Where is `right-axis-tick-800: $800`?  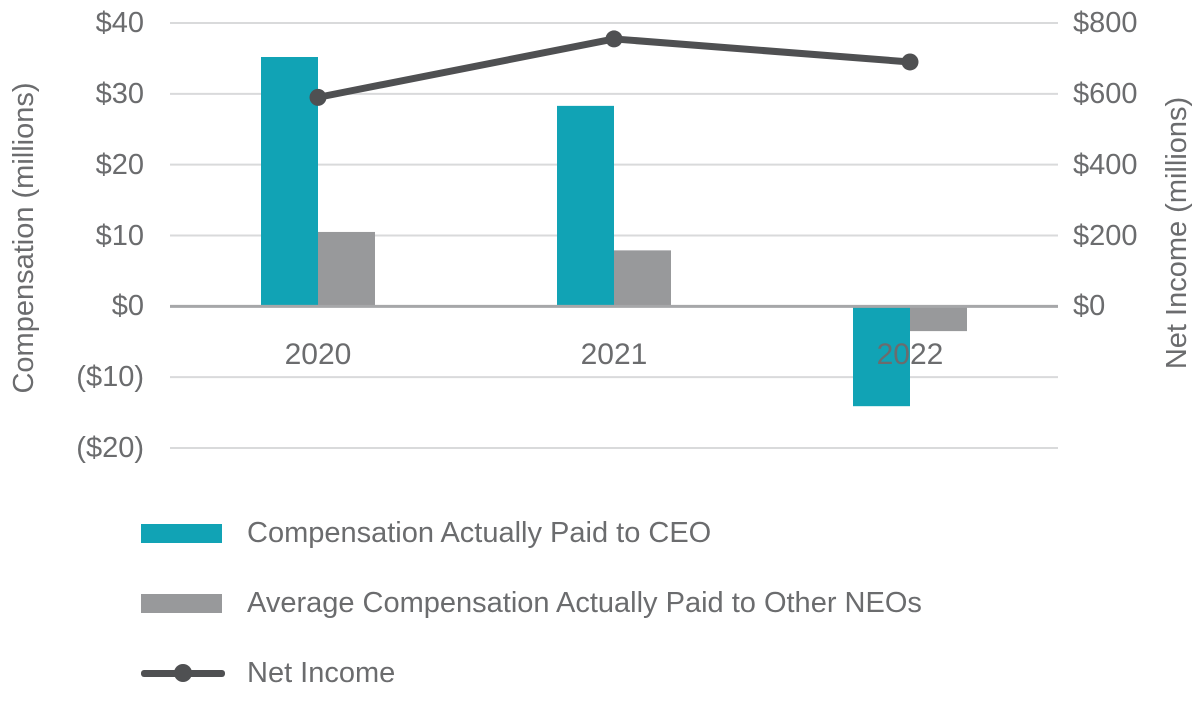 right-axis-tick-800: $800 is located at coordinates (1105, 23).